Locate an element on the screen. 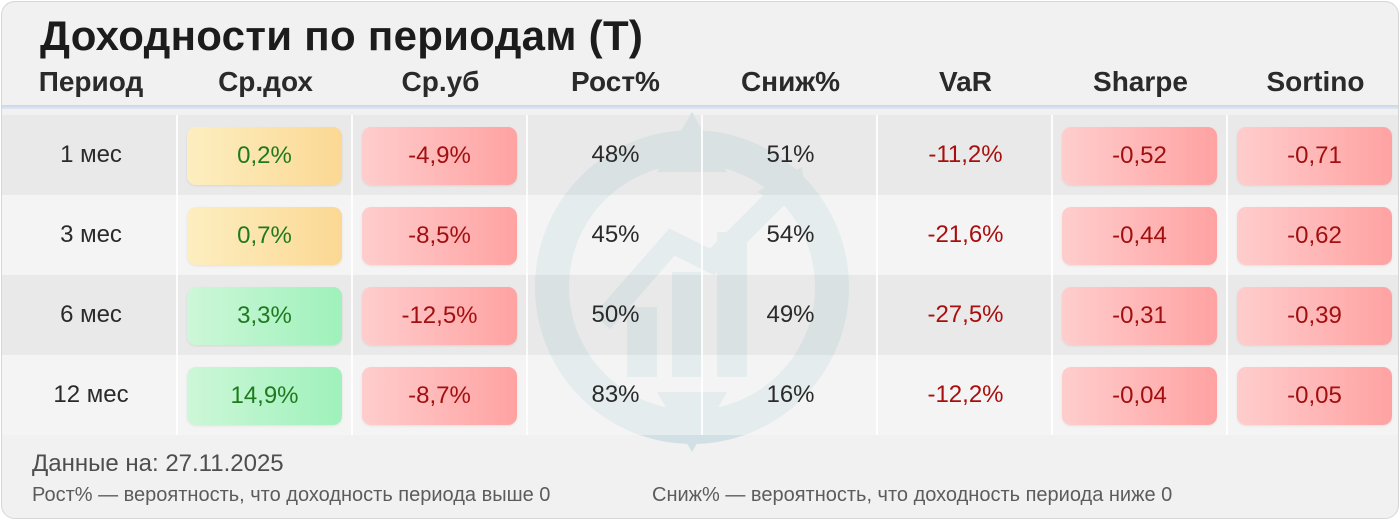  up-prob-cell: 83% is located at coordinates (615, 394).